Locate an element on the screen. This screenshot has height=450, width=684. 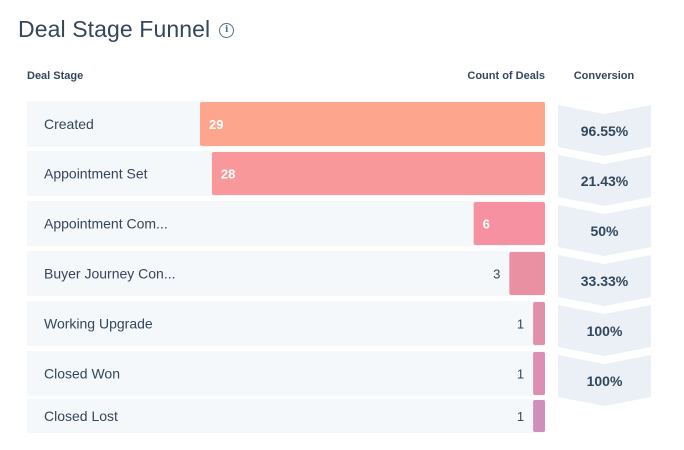
conversion-label-1: 21.43% is located at coordinates (605, 181).